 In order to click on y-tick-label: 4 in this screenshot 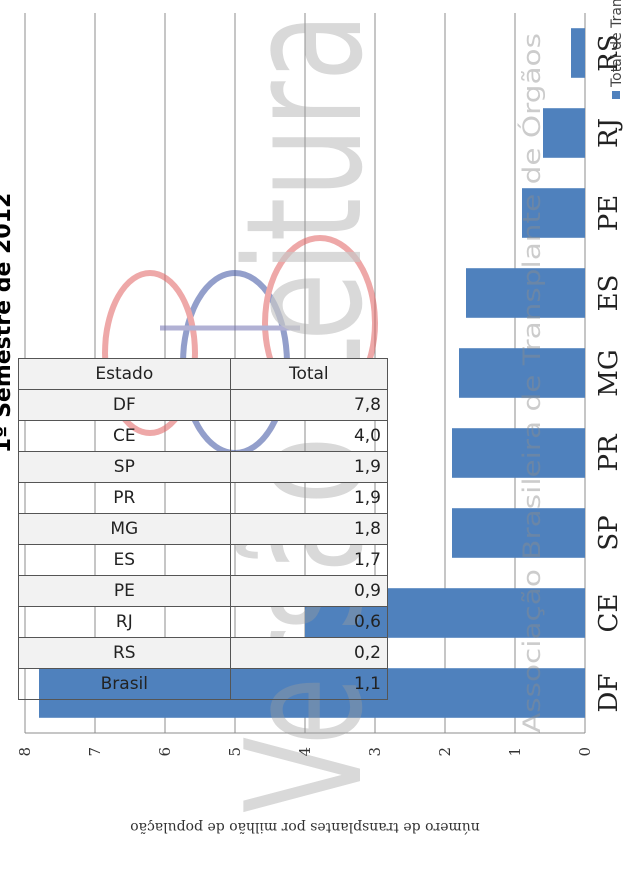, I will do `click(305, 752)`.